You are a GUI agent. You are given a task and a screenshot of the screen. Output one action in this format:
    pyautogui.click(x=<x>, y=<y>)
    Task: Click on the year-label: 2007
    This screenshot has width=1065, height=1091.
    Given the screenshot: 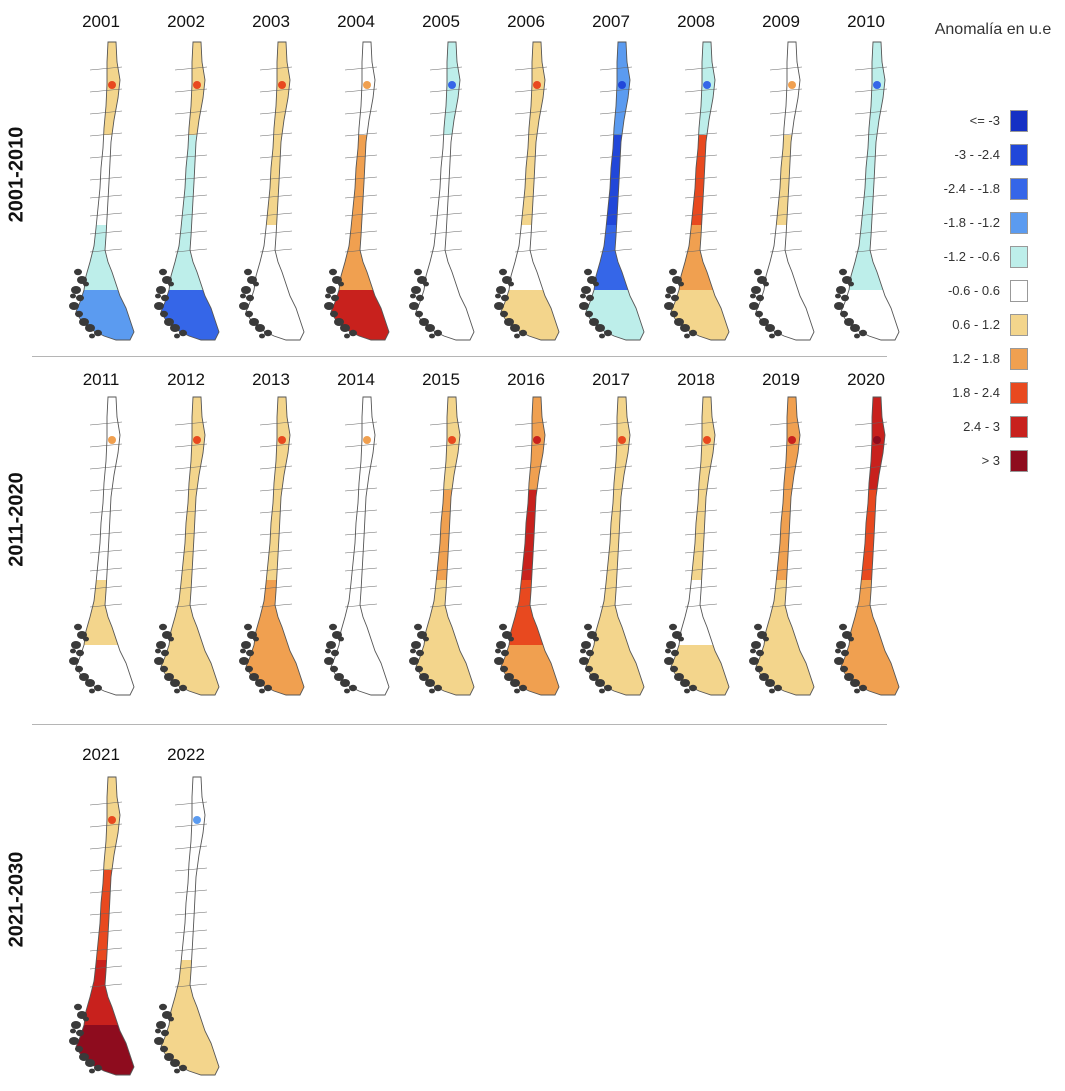 What is the action you would take?
    pyautogui.click(x=611, y=21)
    